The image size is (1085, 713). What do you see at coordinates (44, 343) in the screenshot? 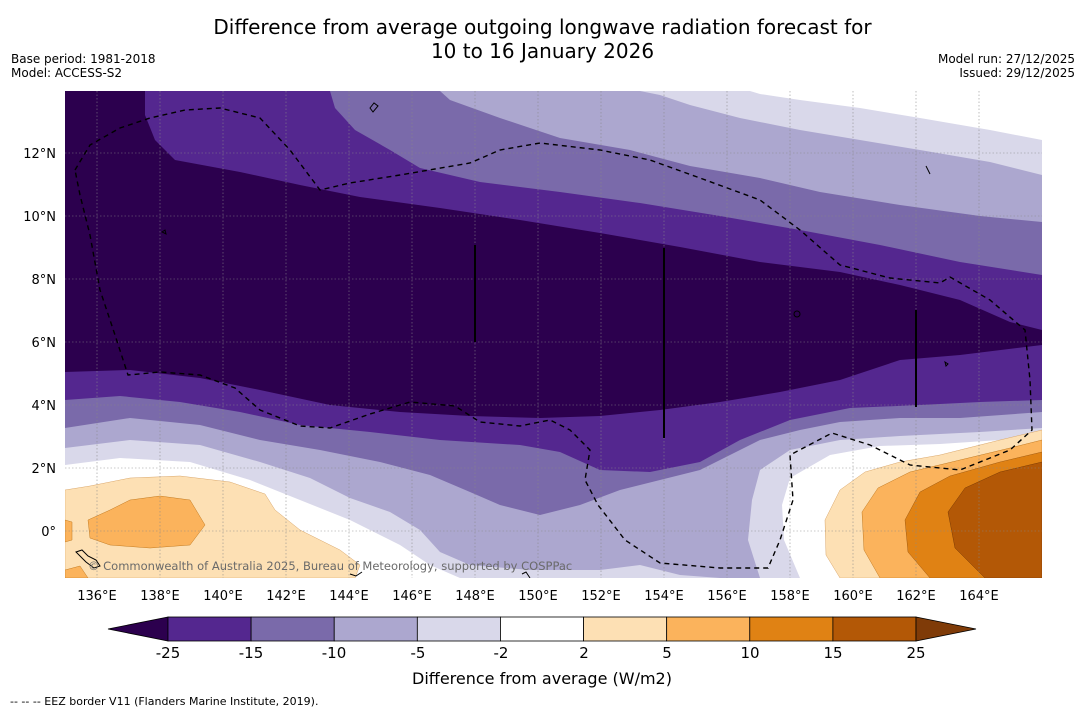
I see `lat-label: 6°N` at bounding box center [44, 343].